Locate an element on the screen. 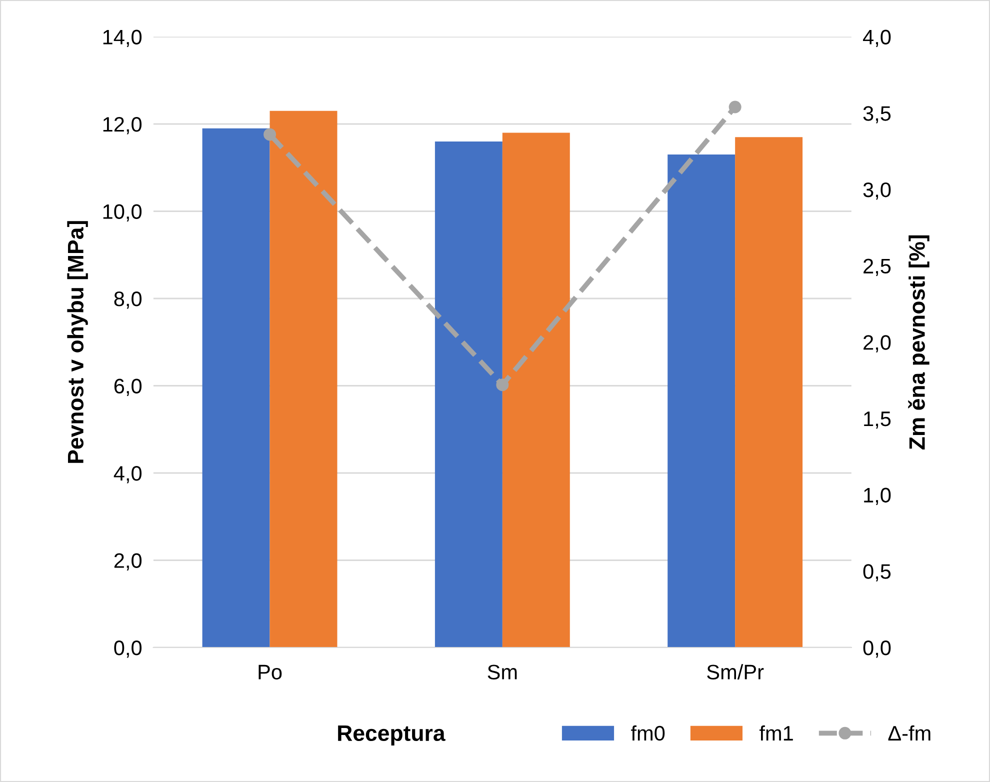 Image resolution: width=990 pixels, height=782 pixels. y-tick-label: 2,0 is located at coordinates (128, 561).